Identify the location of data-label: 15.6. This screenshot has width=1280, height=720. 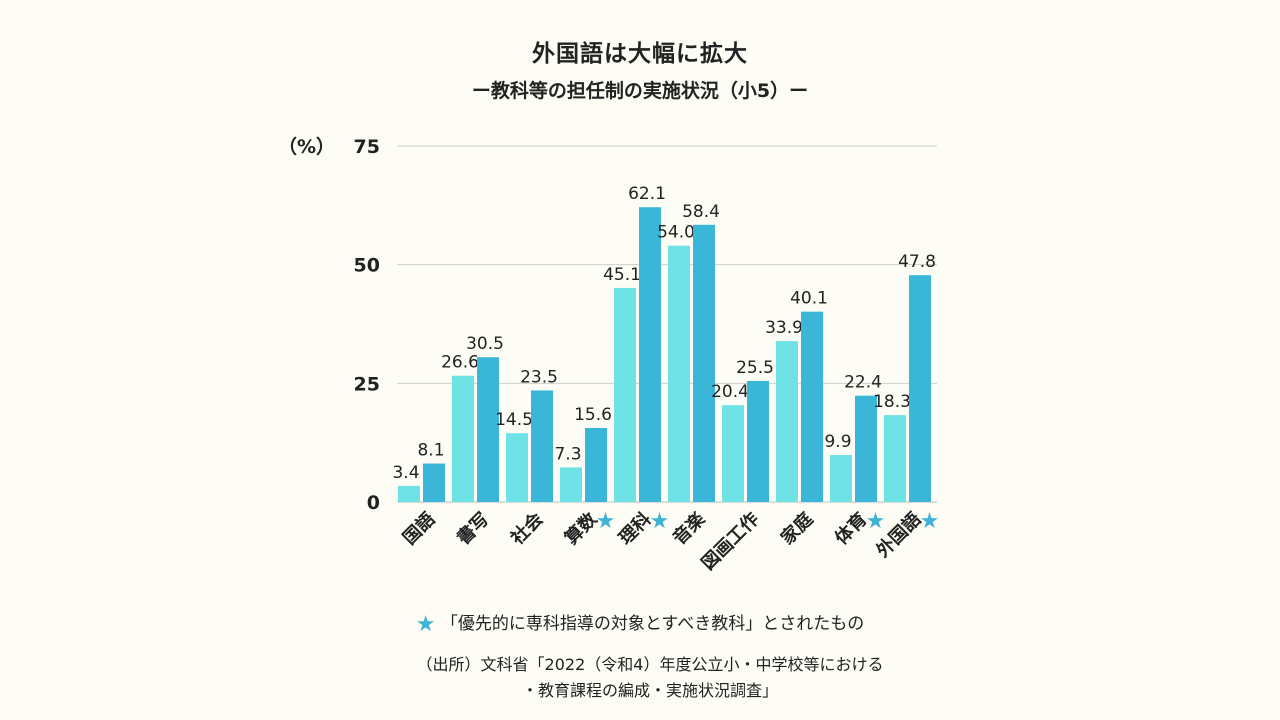
(593, 415).